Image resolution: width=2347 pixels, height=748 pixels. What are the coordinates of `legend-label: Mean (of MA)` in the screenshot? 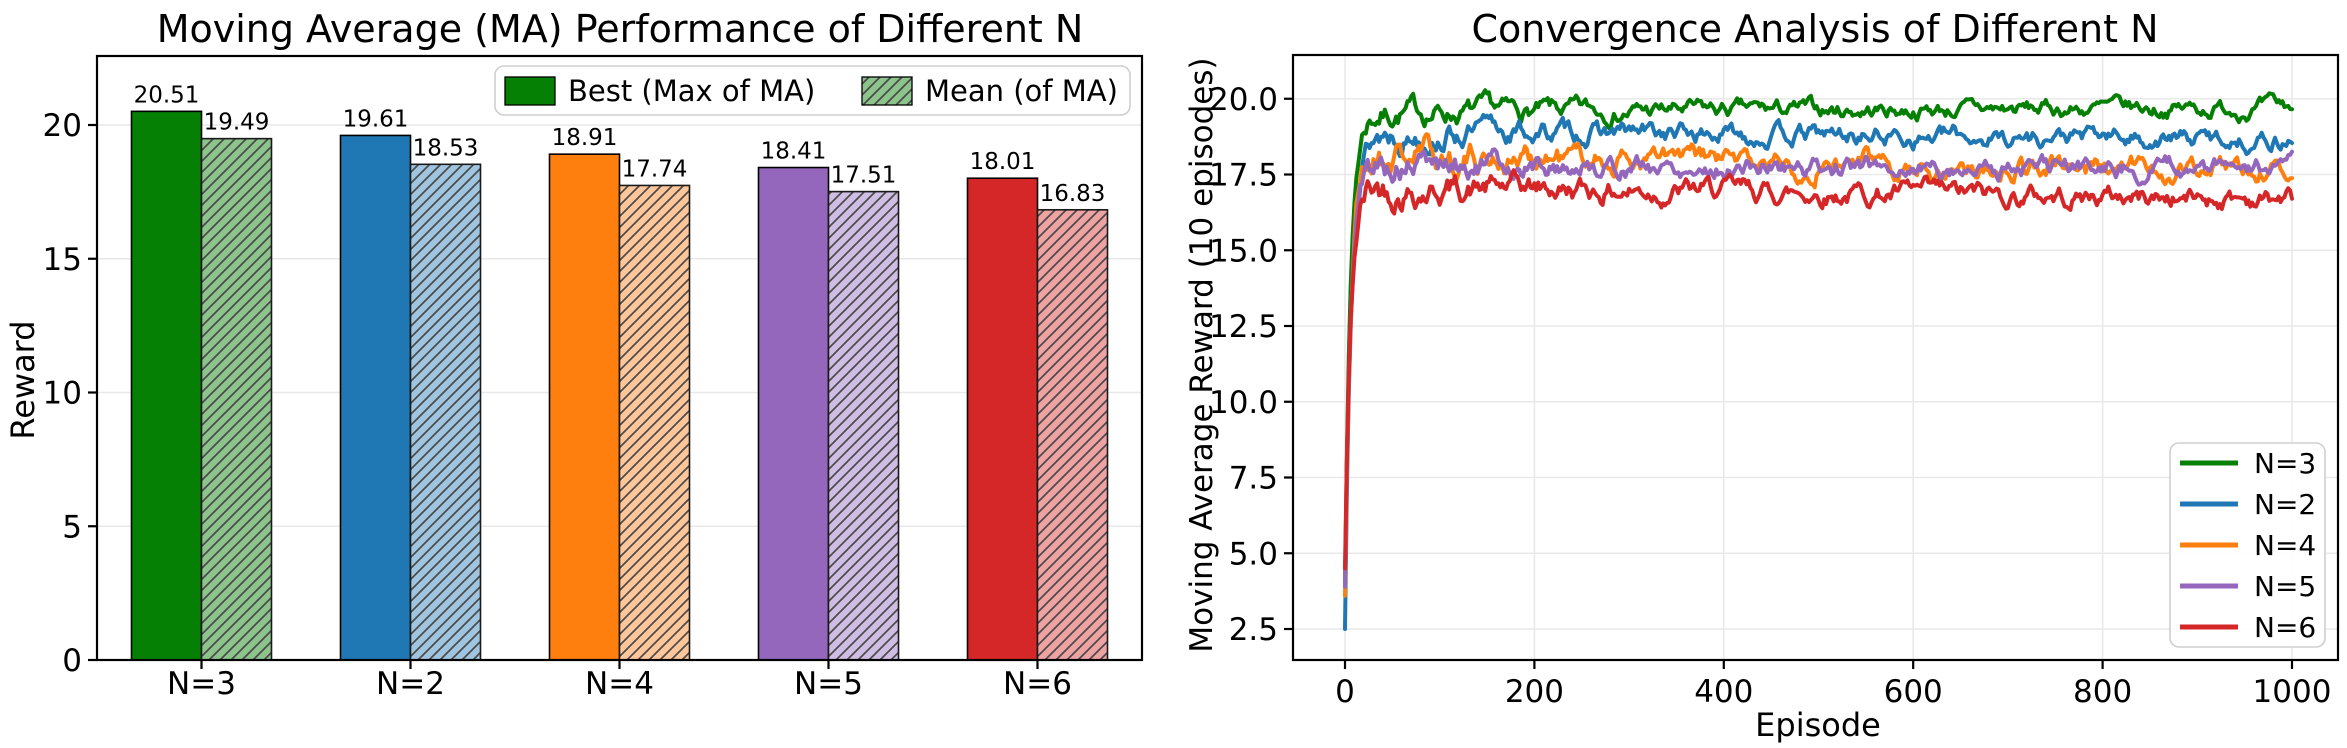 It's located at (1021, 91).